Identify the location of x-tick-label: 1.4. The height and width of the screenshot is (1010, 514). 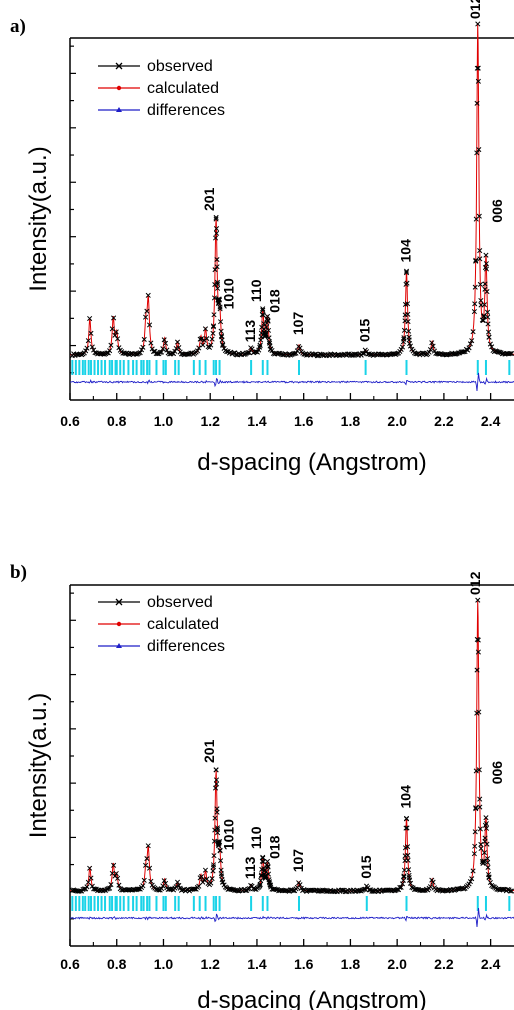
(257, 421).